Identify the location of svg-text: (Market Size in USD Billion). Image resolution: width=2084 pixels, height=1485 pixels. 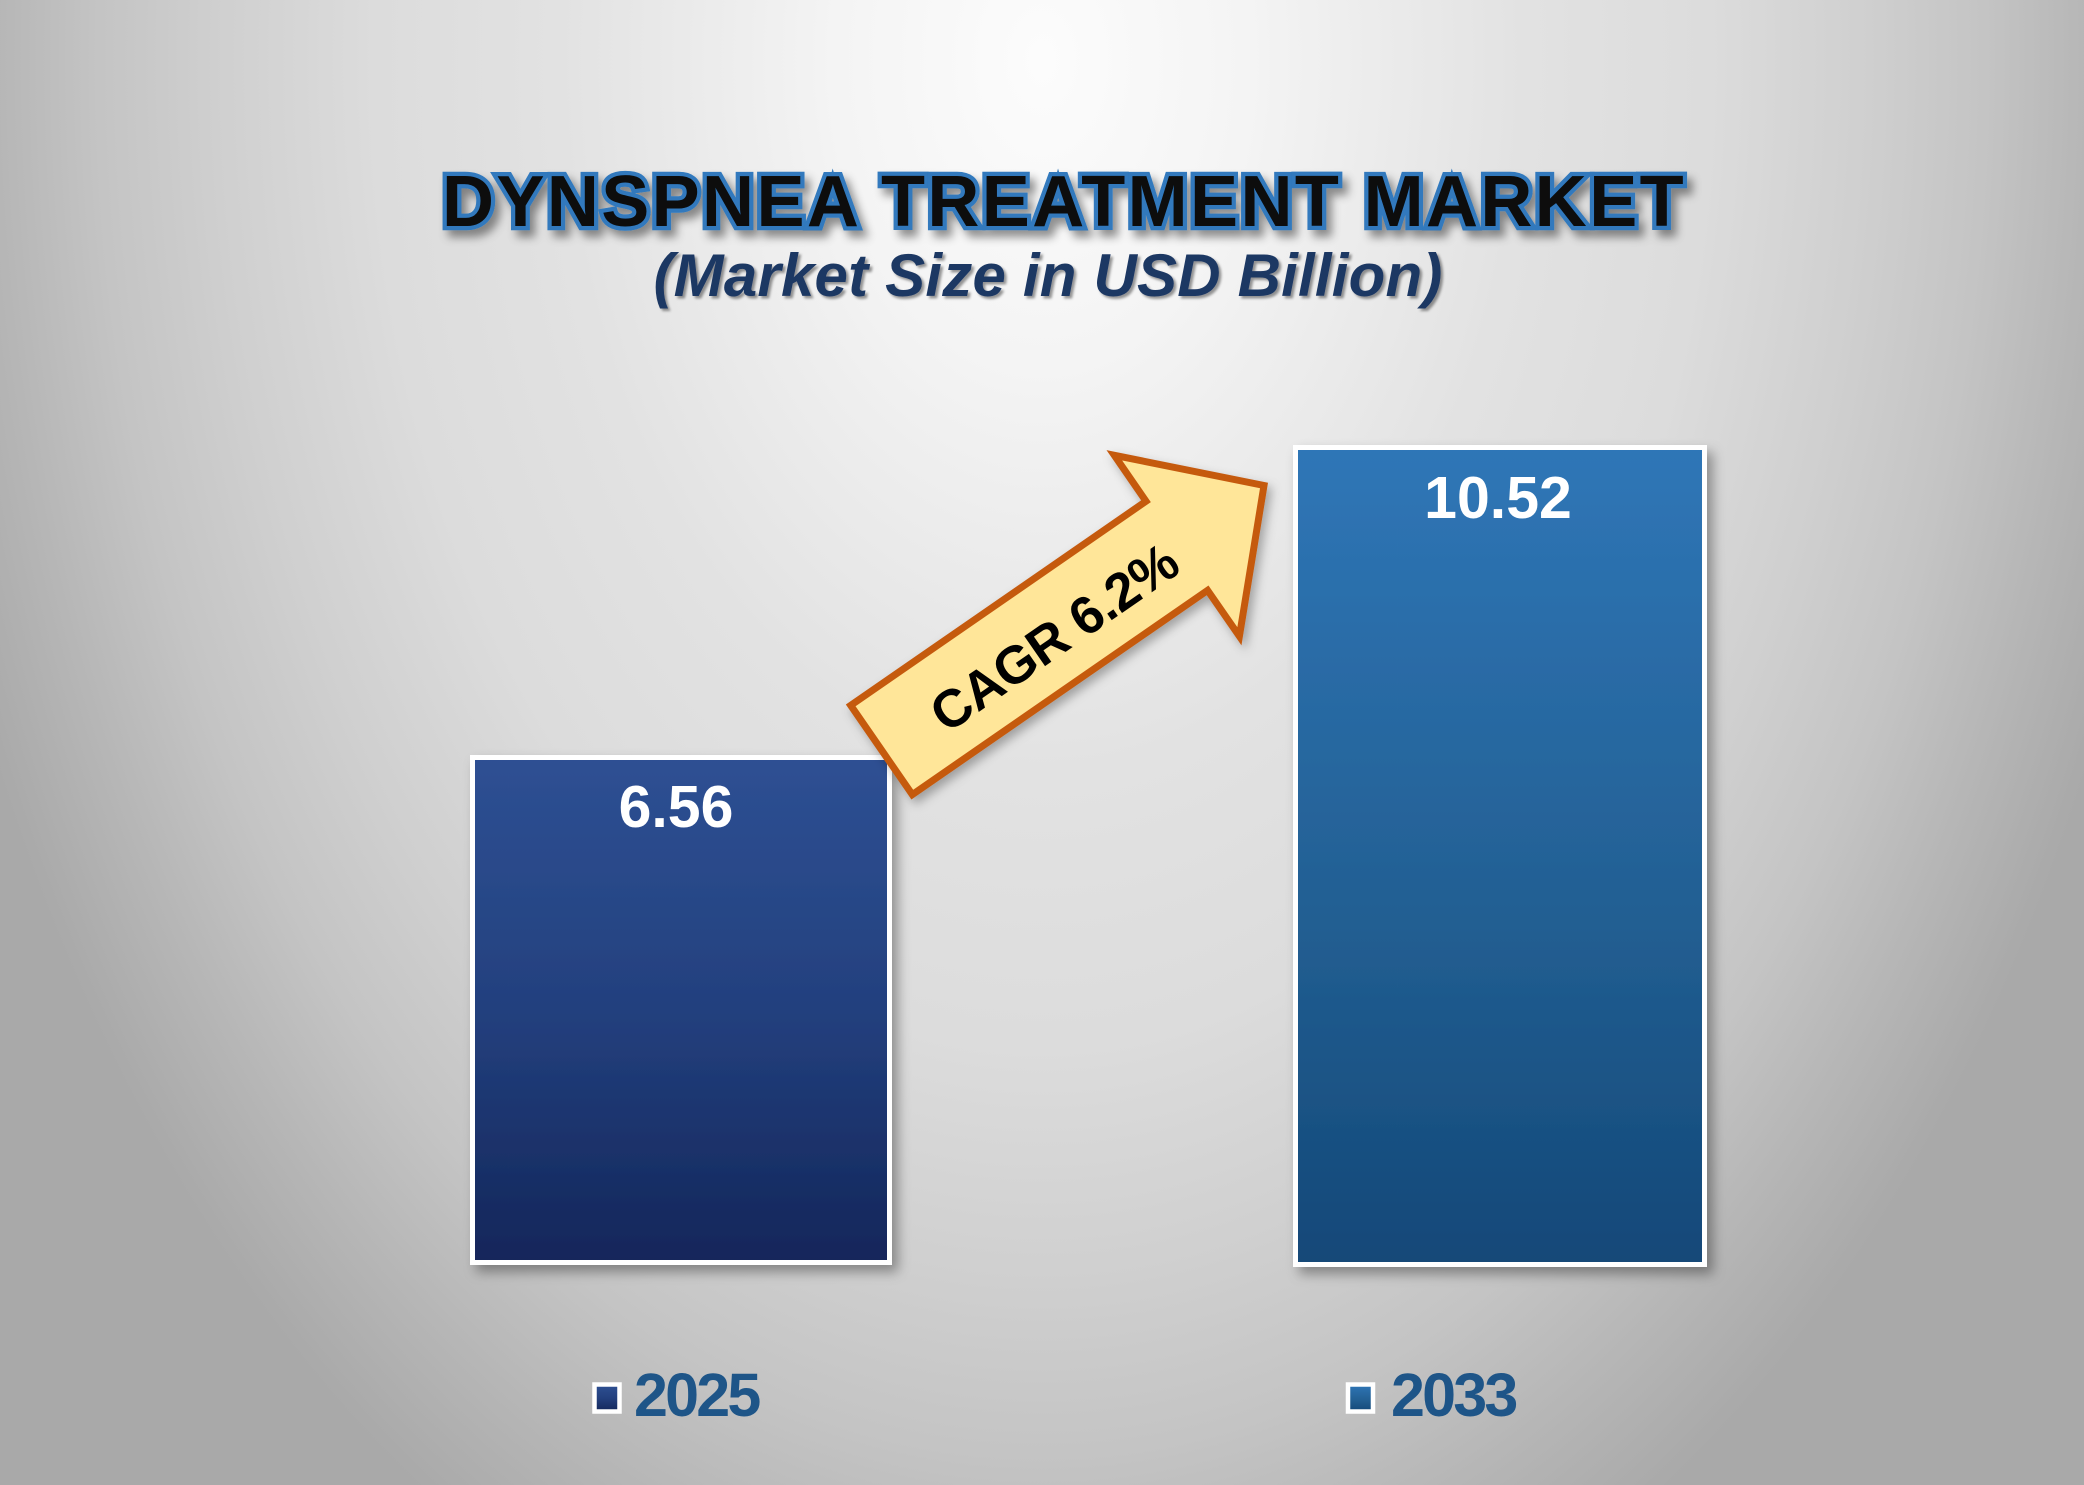
(1047, 275).